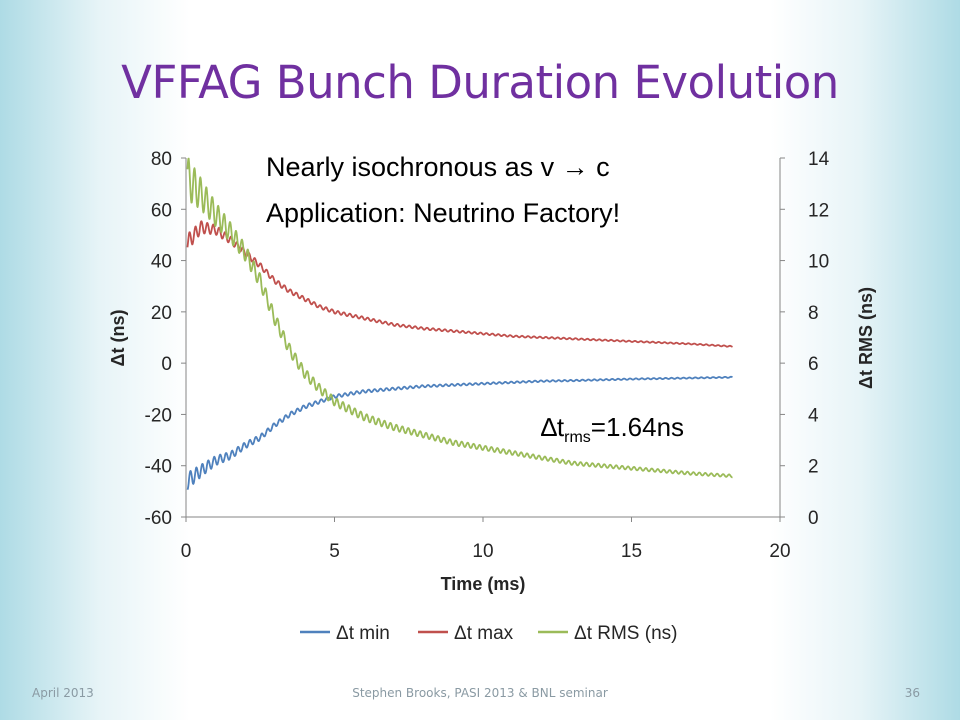  What do you see at coordinates (813, 467) in the screenshot?
I see `y-tick-label-right: 2` at bounding box center [813, 467].